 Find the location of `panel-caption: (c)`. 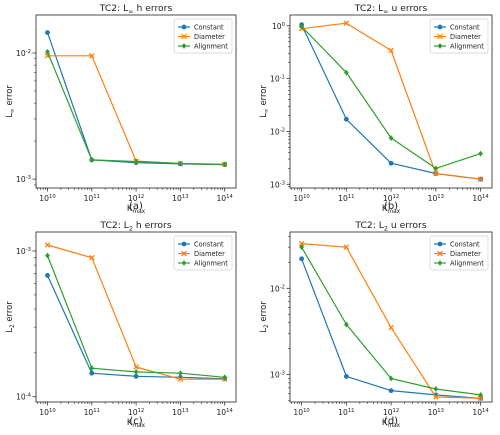

panel-caption: (c) is located at coordinates (135, 421).